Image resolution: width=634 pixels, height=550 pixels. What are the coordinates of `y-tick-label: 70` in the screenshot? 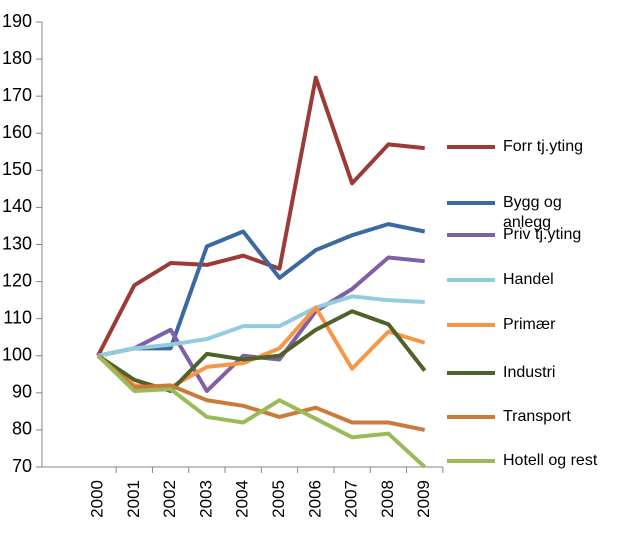 It's located at (22, 466).